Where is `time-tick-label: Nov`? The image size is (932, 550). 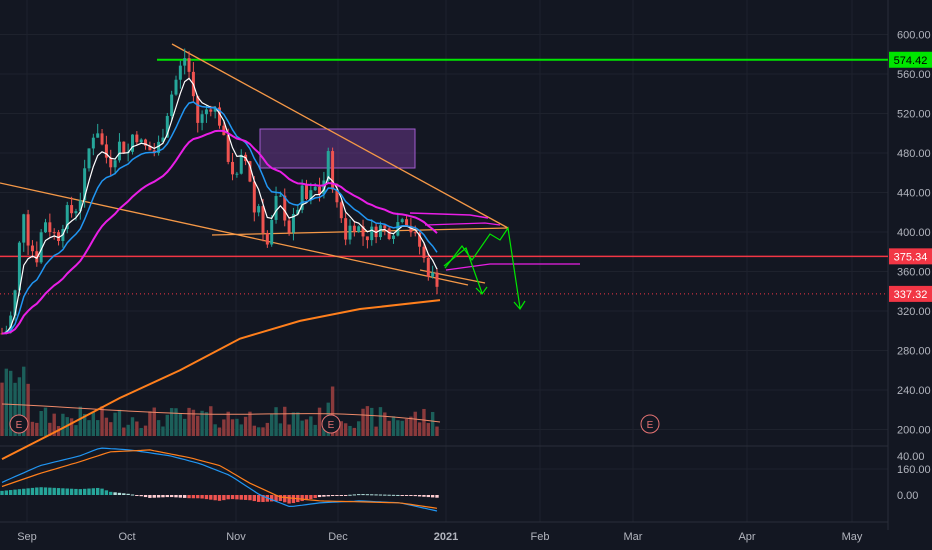
time-tick-label: Nov is located at coordinates (236, 537).